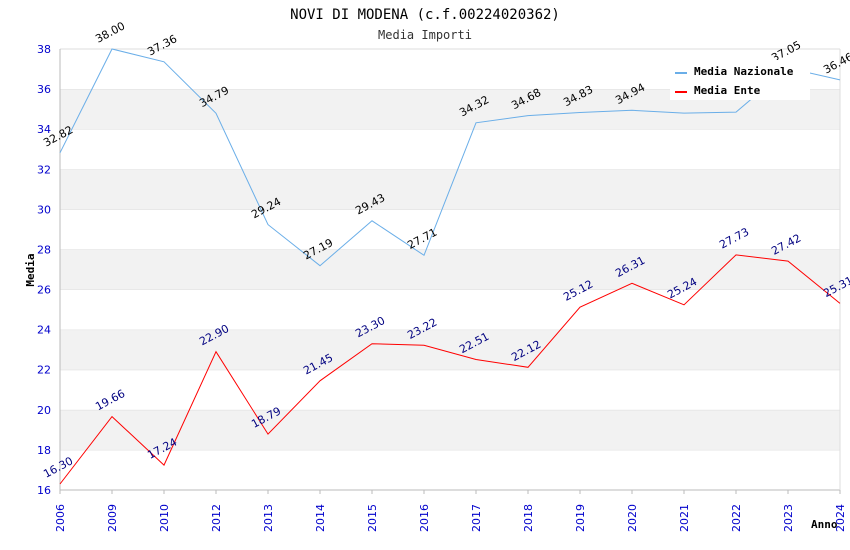  Describe the element at coordinates (425, 15) in the screenshot. I see `chart-title: NOVI DI MODENA (c.f.00224020362)` at that location.